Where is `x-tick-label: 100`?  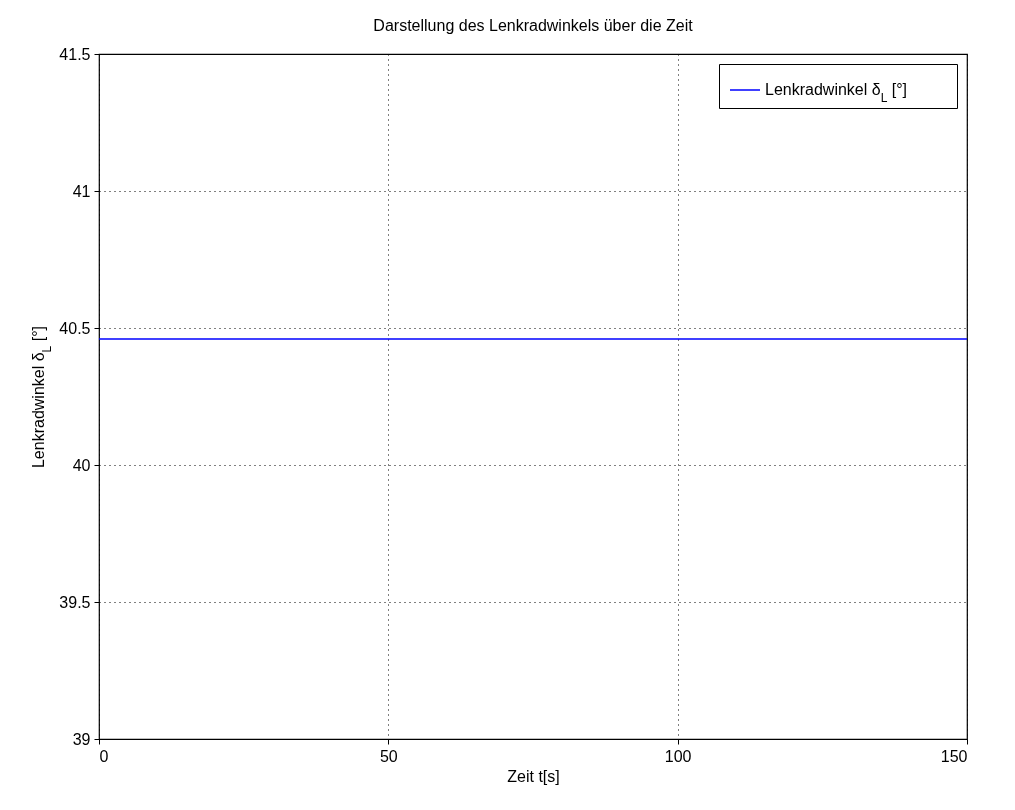 x-tick-label: 100 is located at coordinates (678, 756).